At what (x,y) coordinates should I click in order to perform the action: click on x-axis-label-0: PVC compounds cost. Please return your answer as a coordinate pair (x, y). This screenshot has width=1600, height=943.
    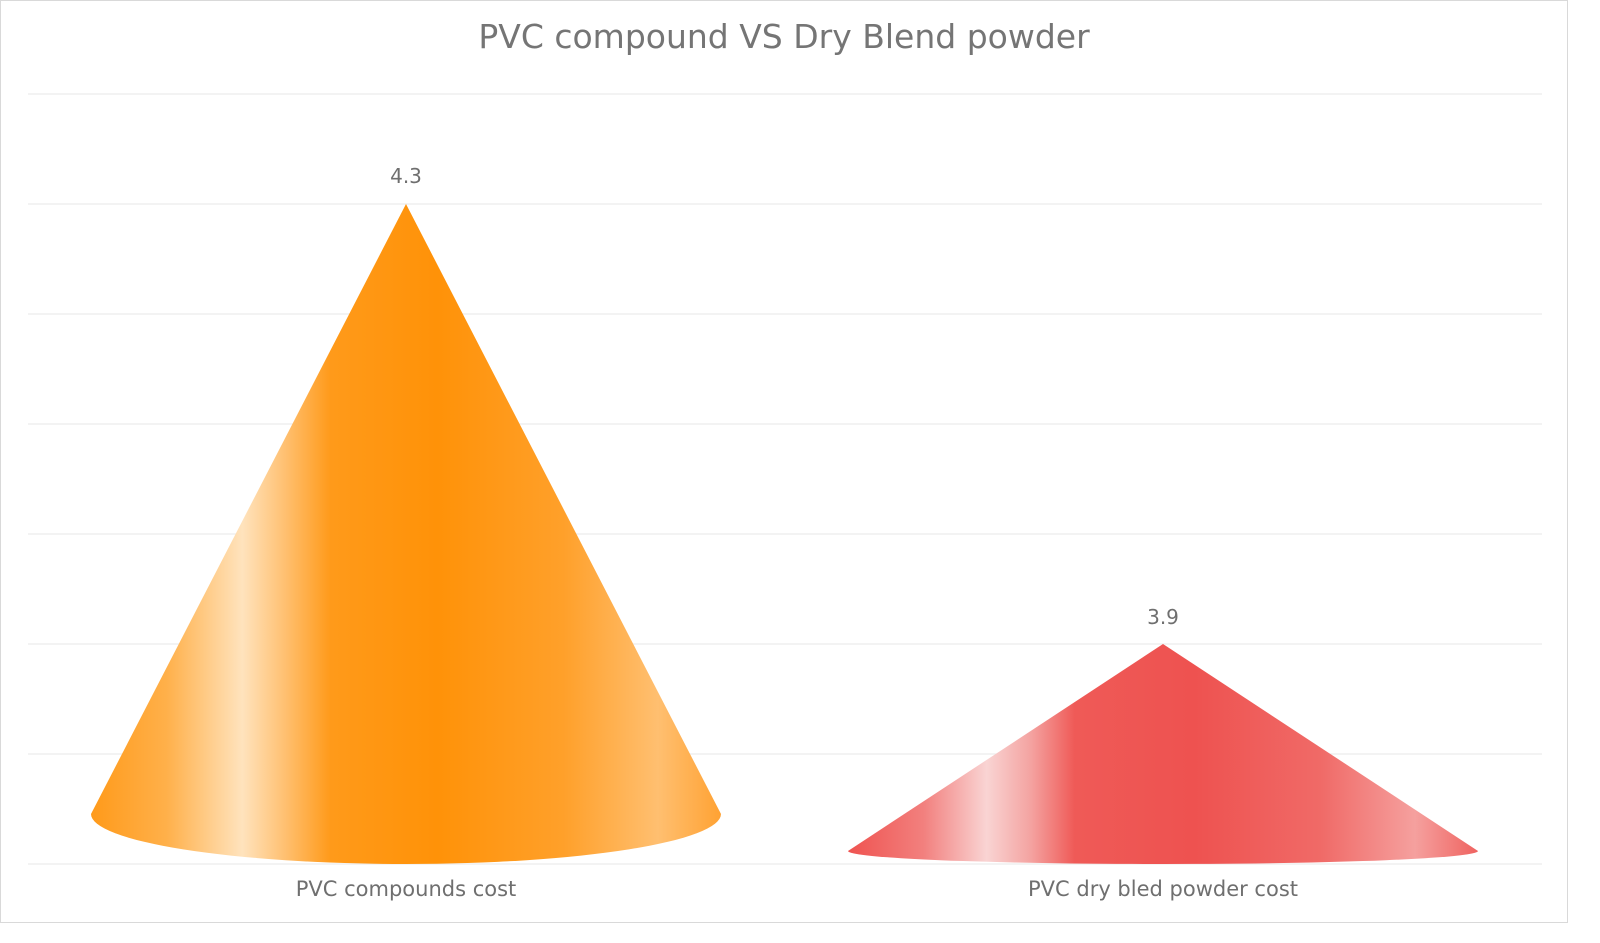
    Looking at the image, I should click on (406, 889).